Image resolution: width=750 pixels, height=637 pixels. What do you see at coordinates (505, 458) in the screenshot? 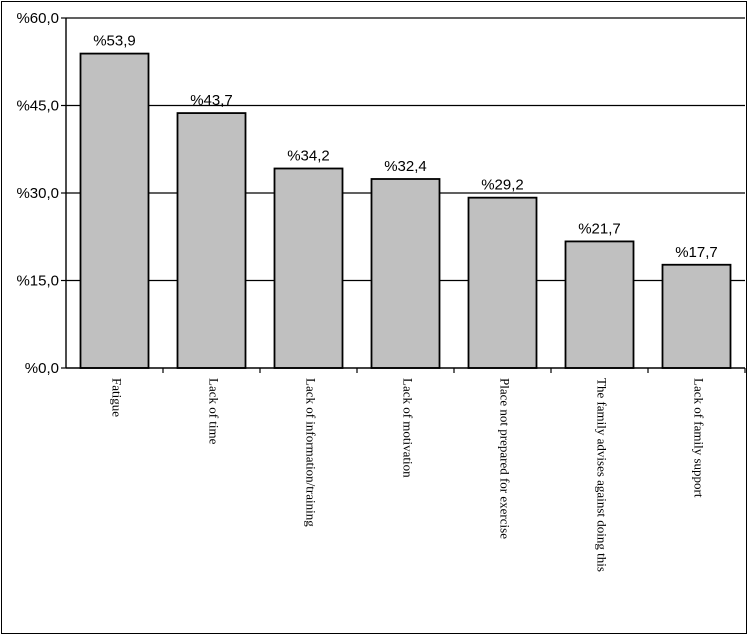
I see `x-category-label: Place not prepared for exercise` at bounding box center [505, 458].